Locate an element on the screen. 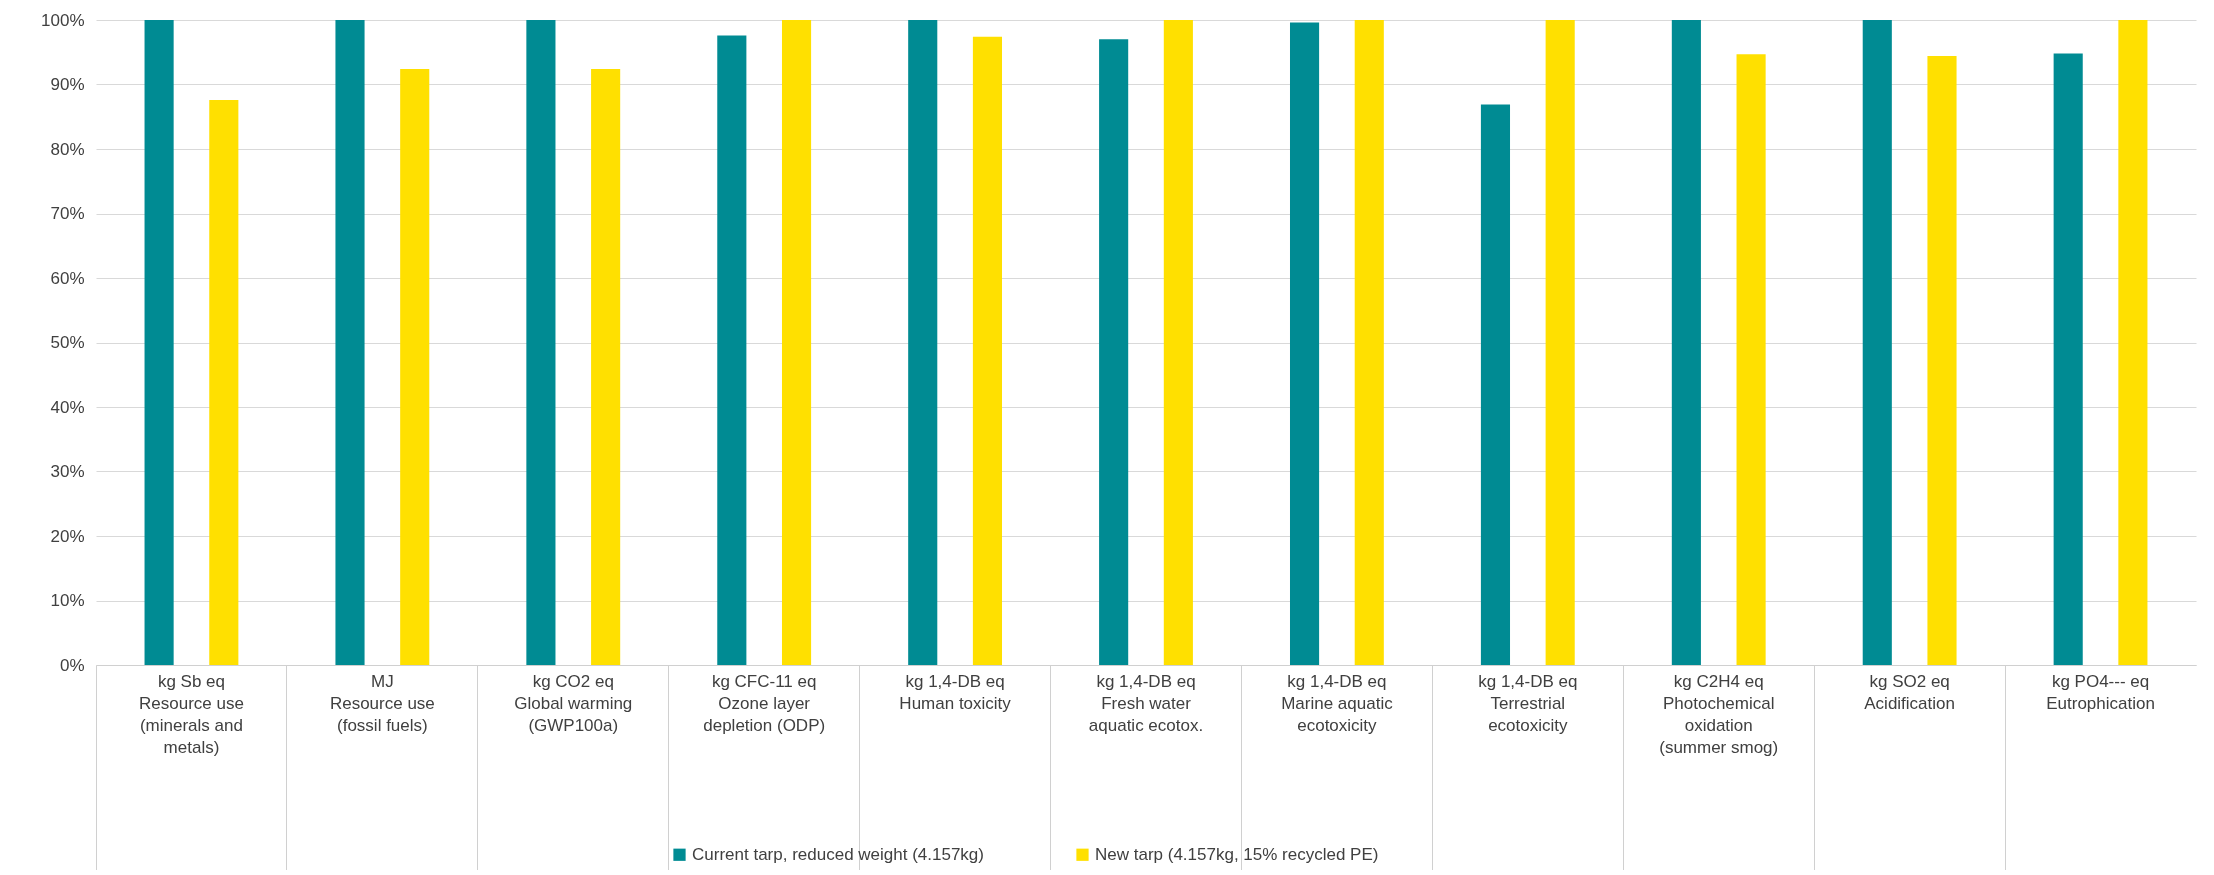 Image resolution: width=2214 pixels, height=875 pixels. x-tick-label: kg 1,4-DB eq Terrestrial ecotoxicity is located at coordinates (1528, 703).